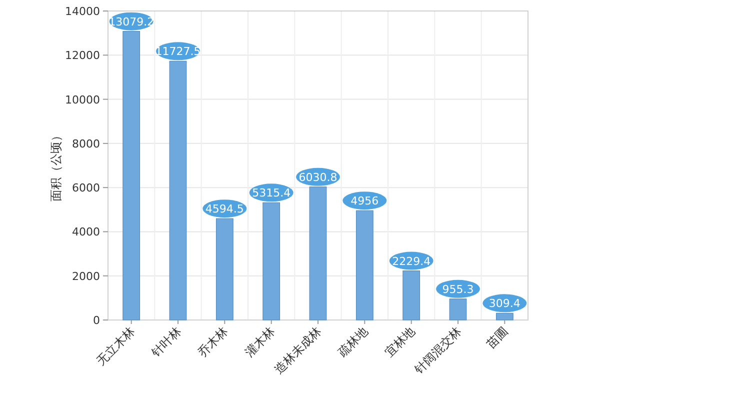 Image resolution: width=750 pixels, height=398 pixels. I want to click on y-tick-label: 2000, so click(86, 276).